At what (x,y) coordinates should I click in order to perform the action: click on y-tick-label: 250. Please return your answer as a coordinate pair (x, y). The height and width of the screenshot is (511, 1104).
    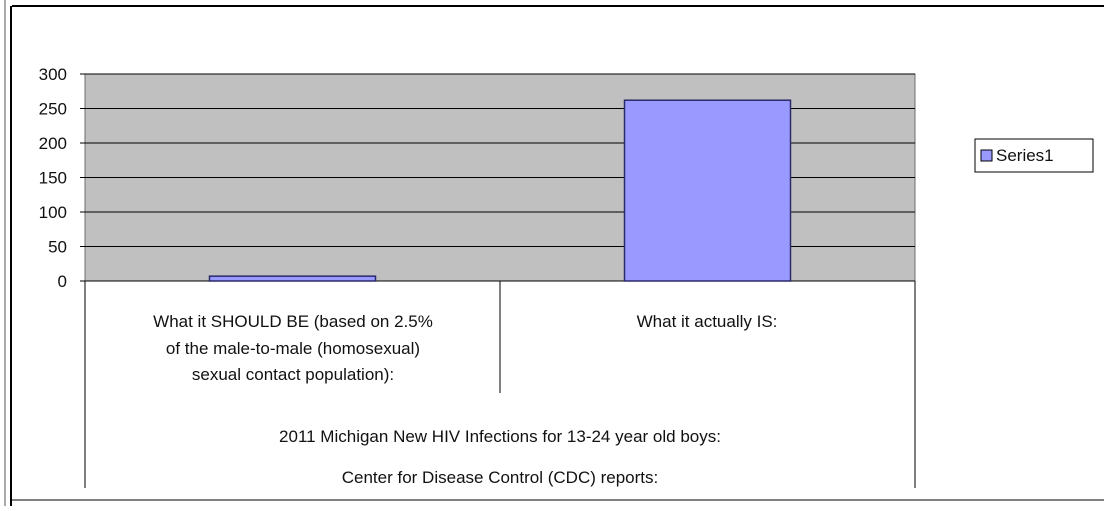
    Looking at the image, I should click on (53, 109).